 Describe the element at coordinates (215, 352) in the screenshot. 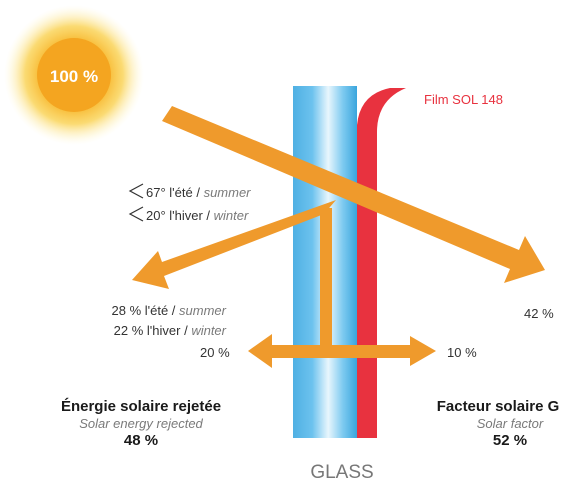

I see `absorbed-out-value: 20 %` at that location.